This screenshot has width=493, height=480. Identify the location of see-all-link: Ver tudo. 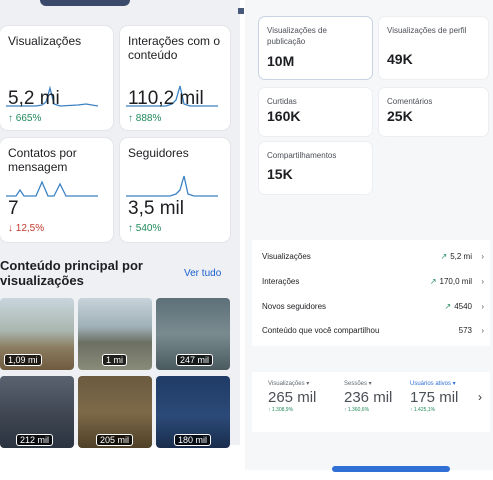
(203, 273).